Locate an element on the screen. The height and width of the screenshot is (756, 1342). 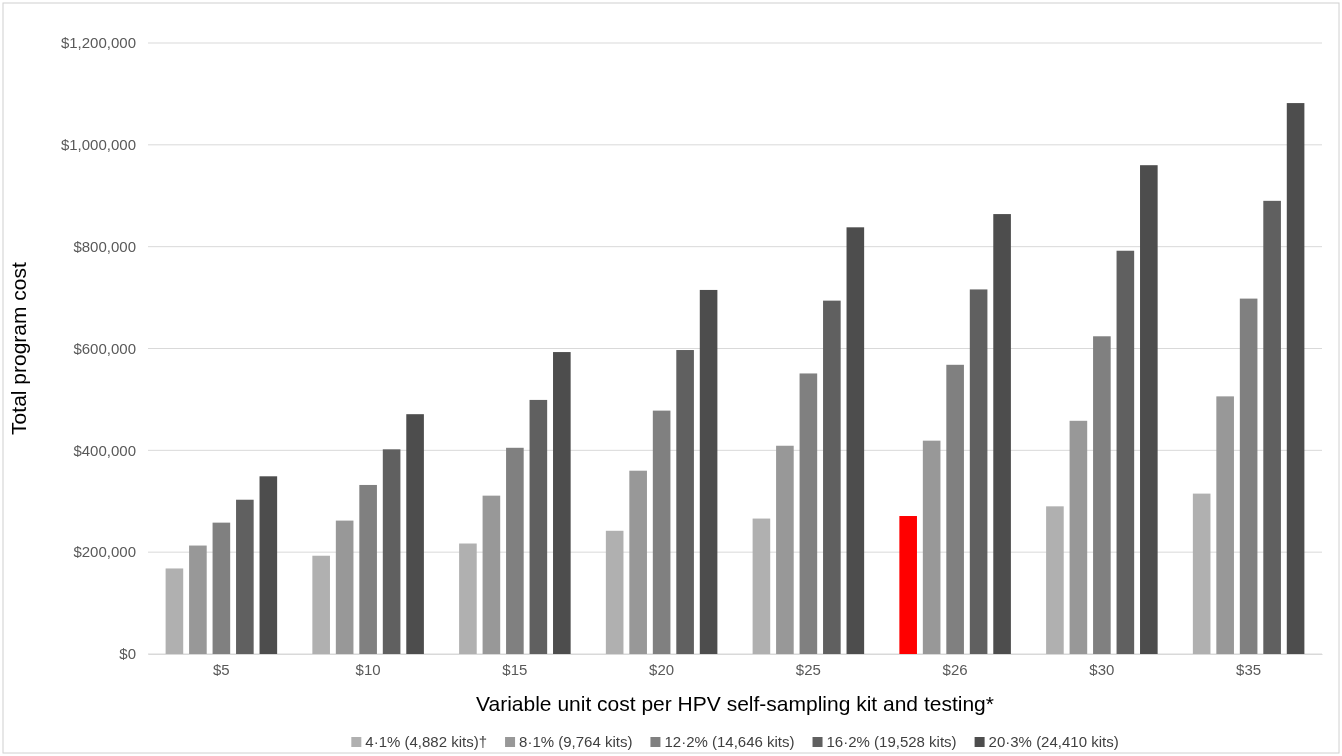
x-tick-label: $10 is located at coordinates (368, 669).